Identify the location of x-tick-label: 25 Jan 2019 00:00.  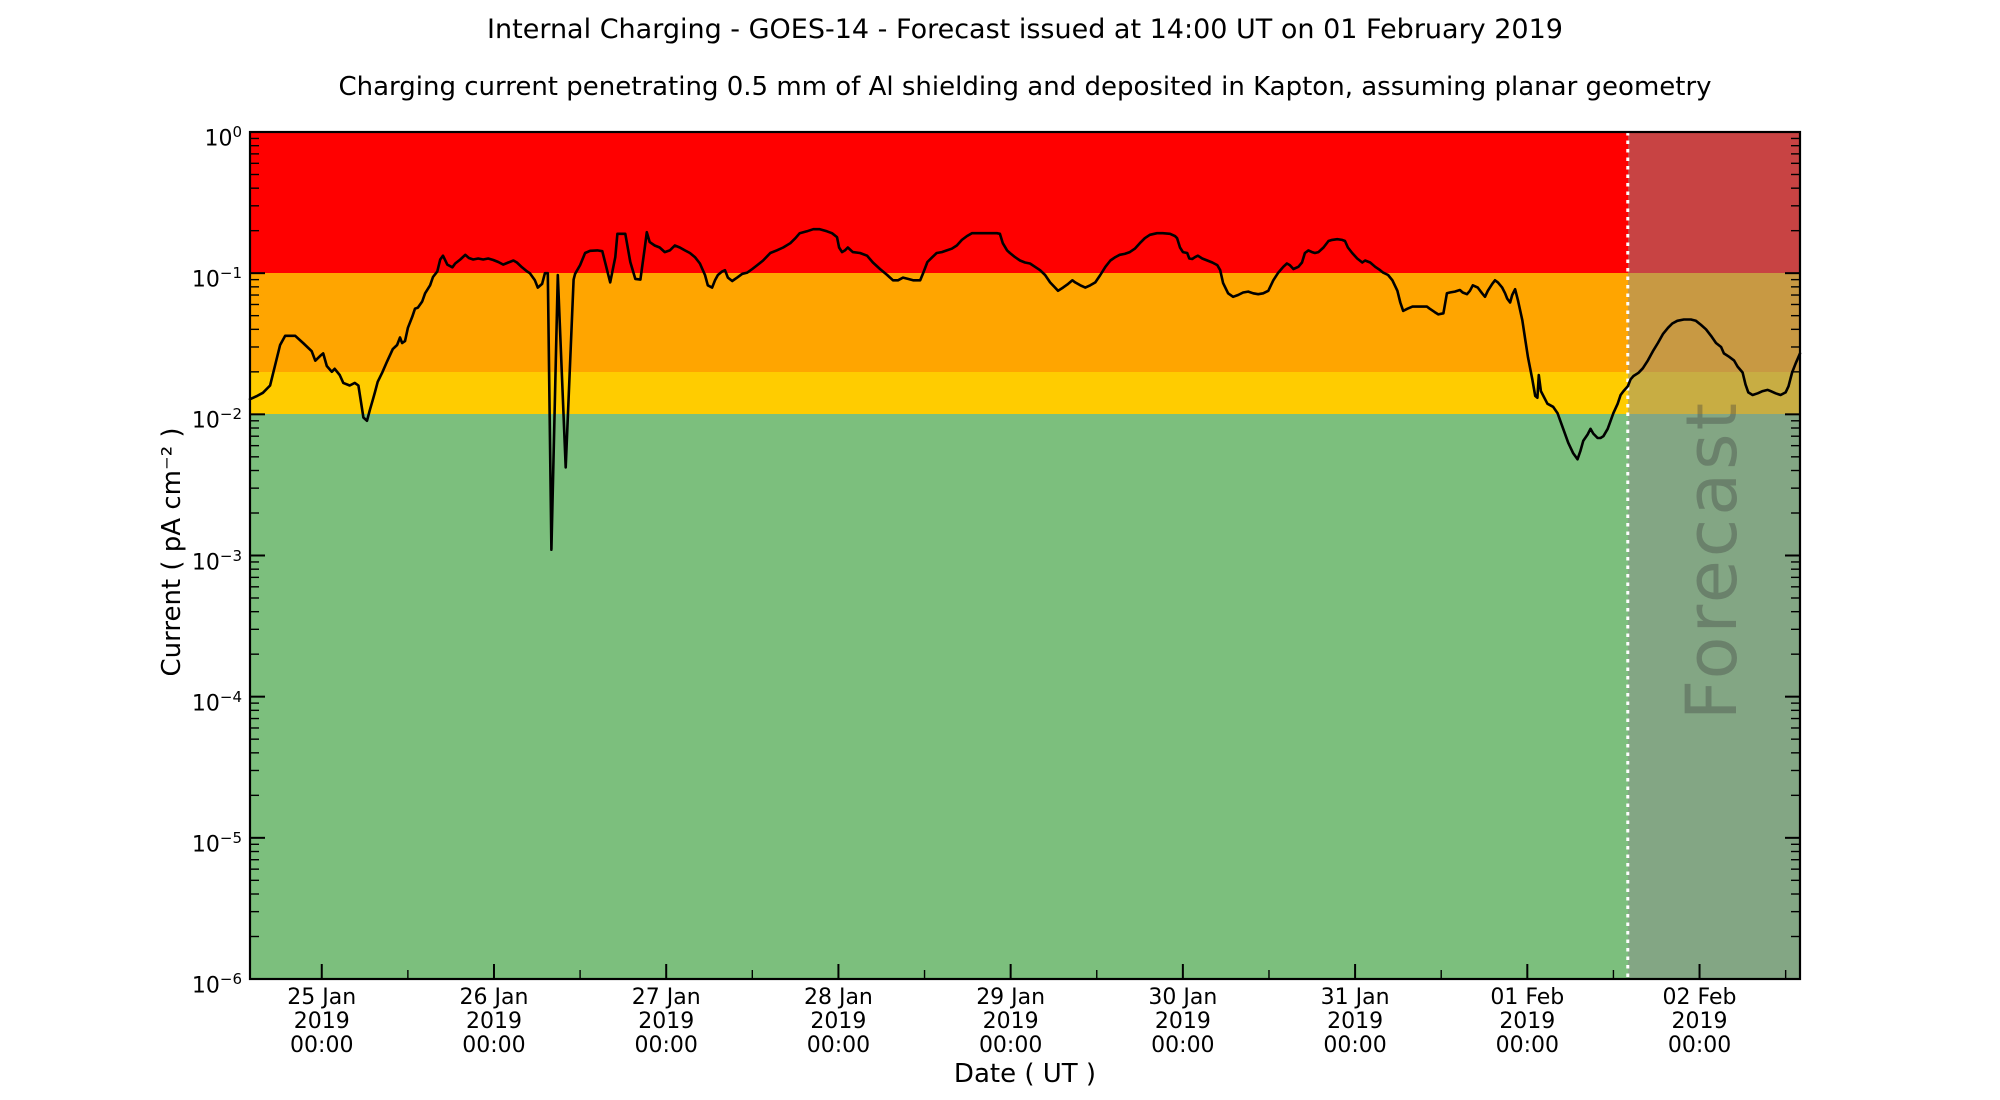
(322, 1021).